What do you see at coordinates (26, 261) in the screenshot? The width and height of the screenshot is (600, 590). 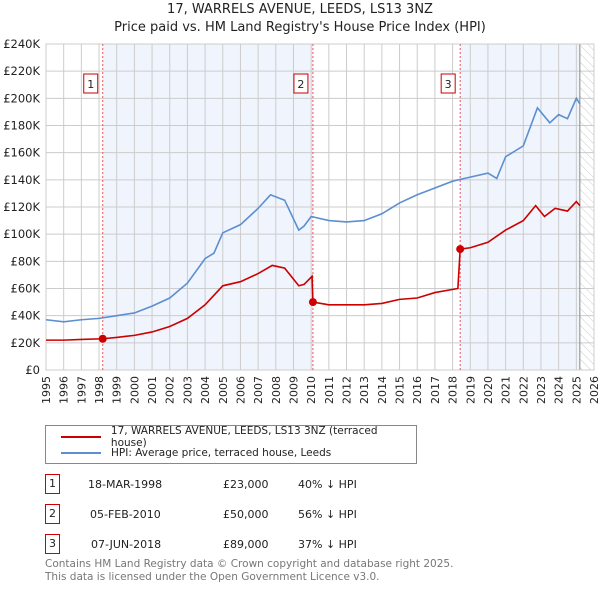 I see `y-tick-label: £80K` at bounding box center [26, 261].